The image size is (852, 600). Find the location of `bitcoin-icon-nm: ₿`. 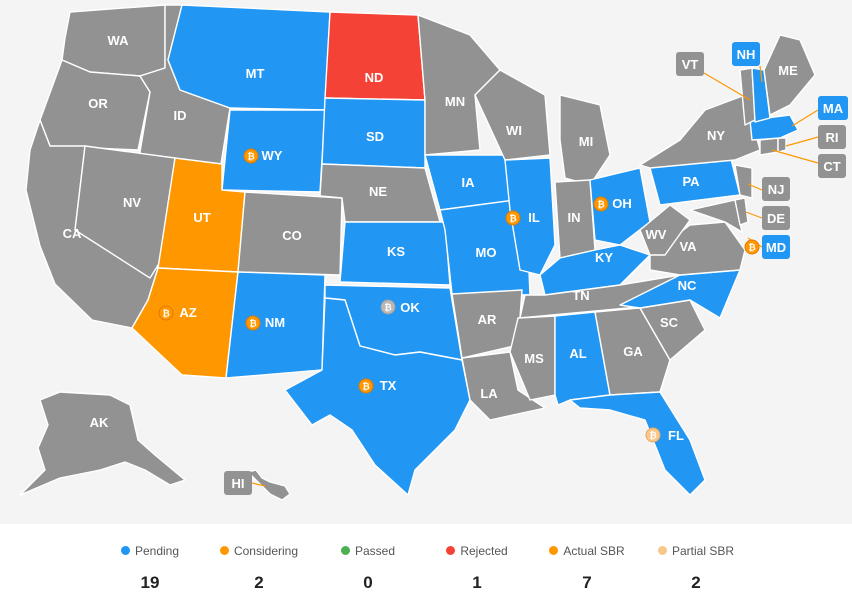

bitcoin-icon-nm: ₿ is located at coordinates (253, 323).